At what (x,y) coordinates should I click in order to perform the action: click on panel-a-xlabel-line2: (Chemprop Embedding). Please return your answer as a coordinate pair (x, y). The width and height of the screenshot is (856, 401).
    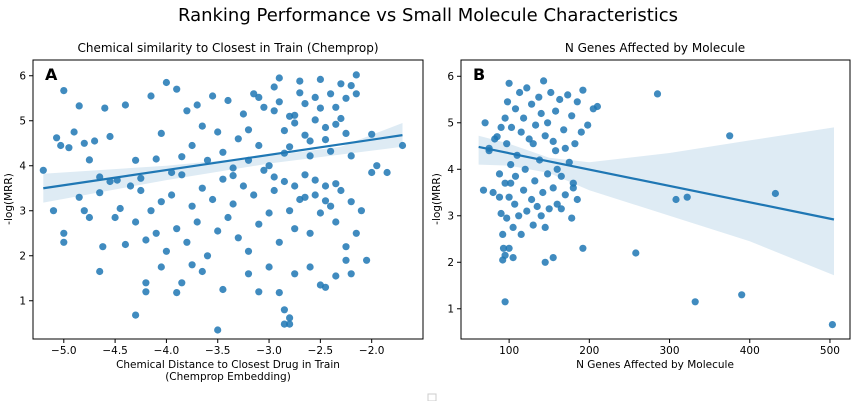
    Looking at the image, I should click on (228, 377).